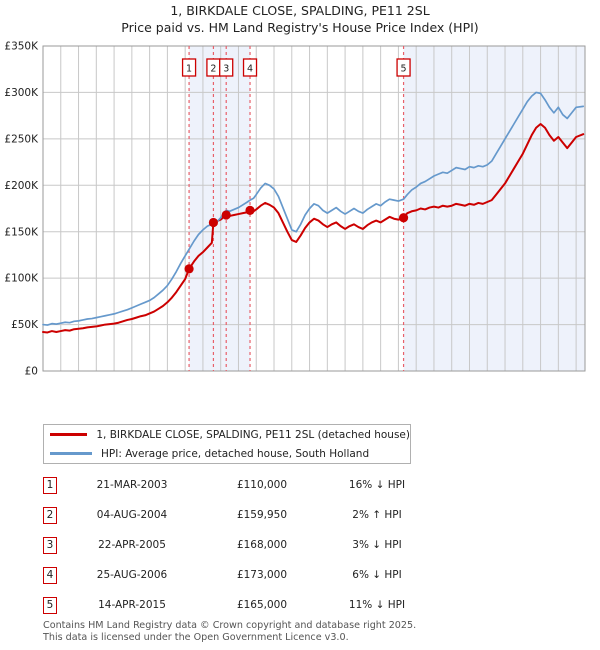 The width and height of the screenshot is (600, 650). I want to click on y-axis-tick-label: £250K, so click(21, 139).